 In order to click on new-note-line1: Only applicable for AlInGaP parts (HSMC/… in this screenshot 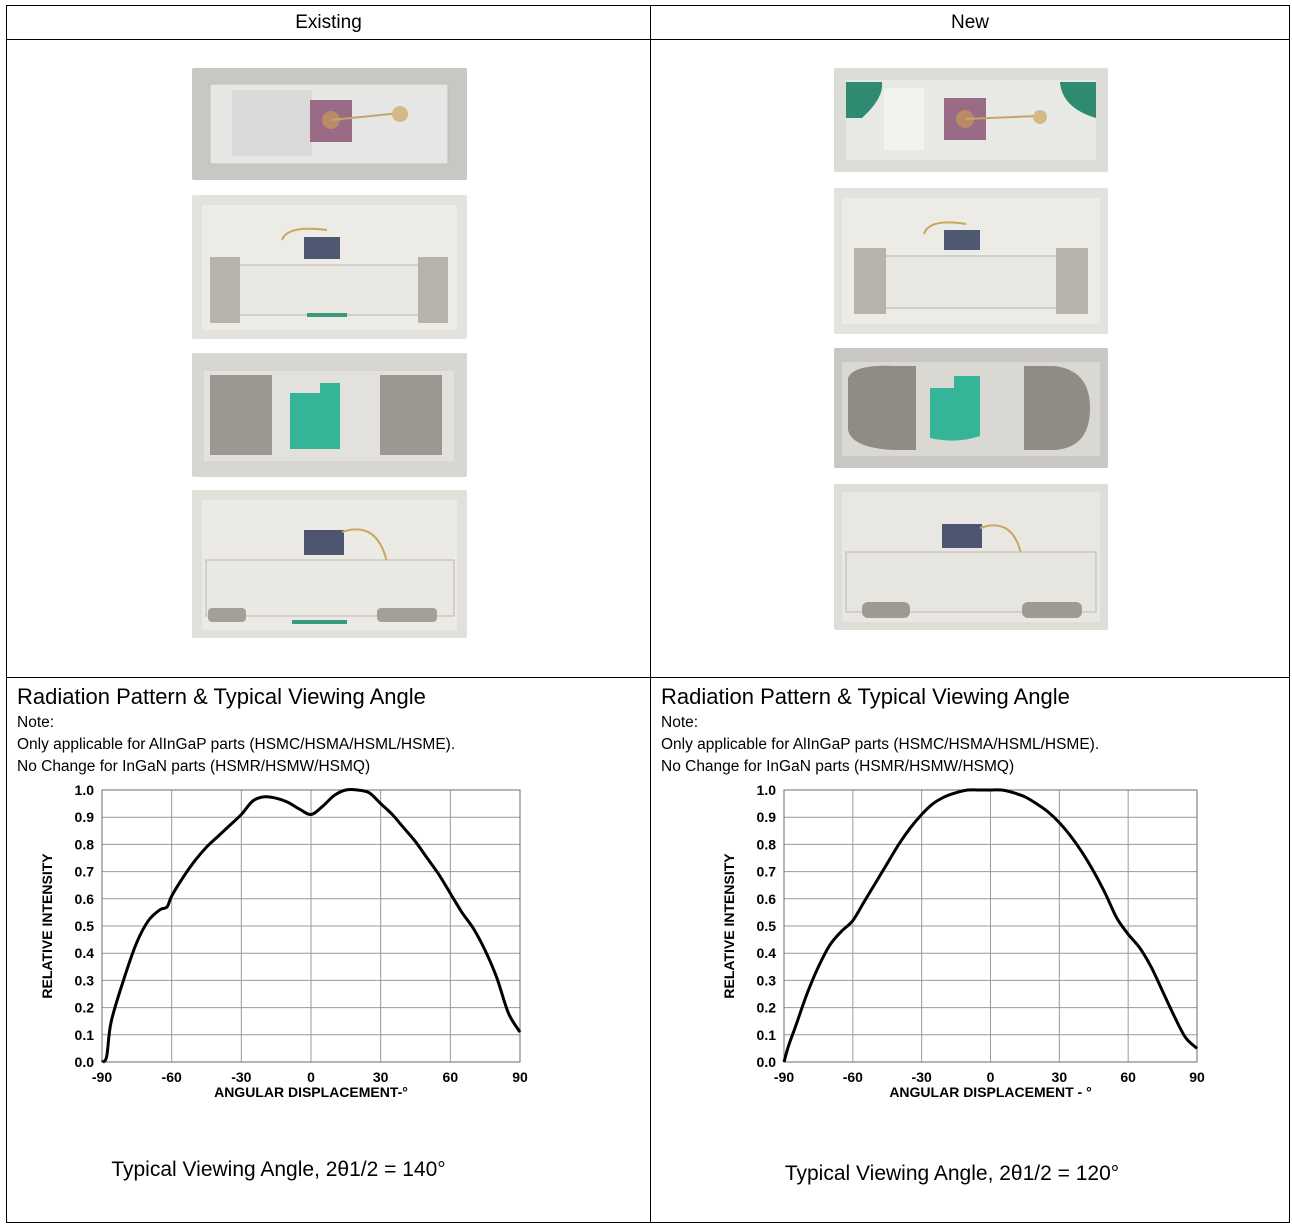, I will do `click(880, 744)`.